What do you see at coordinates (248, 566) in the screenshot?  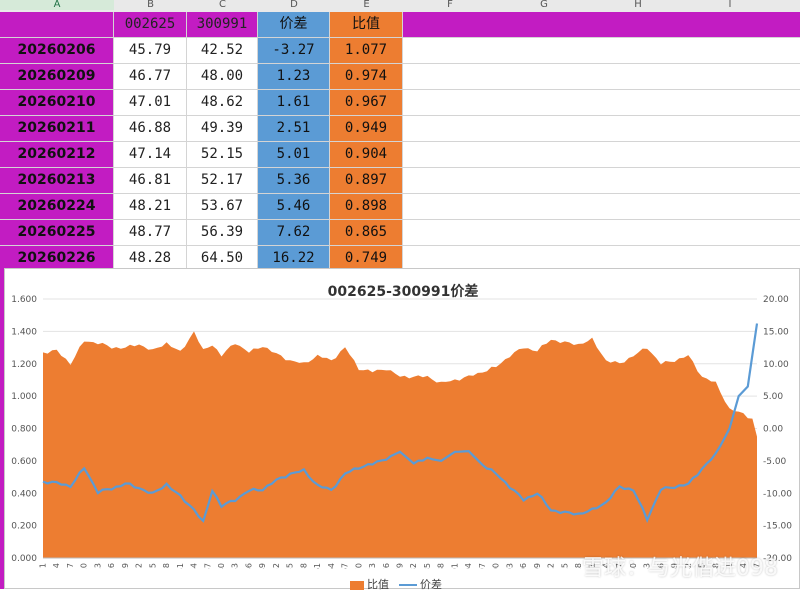 I see `x-tick-label: 46` at bounding box center [248, 566].